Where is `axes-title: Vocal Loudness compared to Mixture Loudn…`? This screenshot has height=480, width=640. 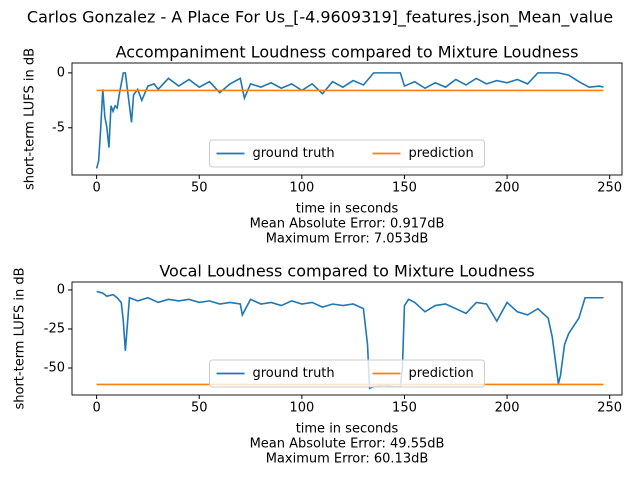 axes-title: Vocal Loudness compared to Mixture Loudn… is located at coordinates (346, 271).